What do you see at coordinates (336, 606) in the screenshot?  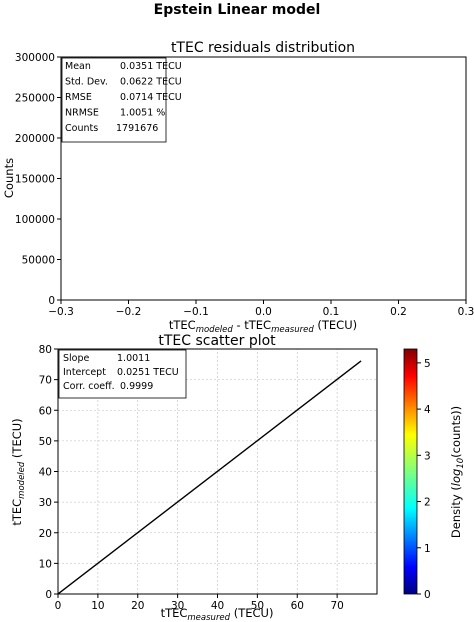 I see `scatter-x-tick-label: 70` at bounding box center [336, 606].